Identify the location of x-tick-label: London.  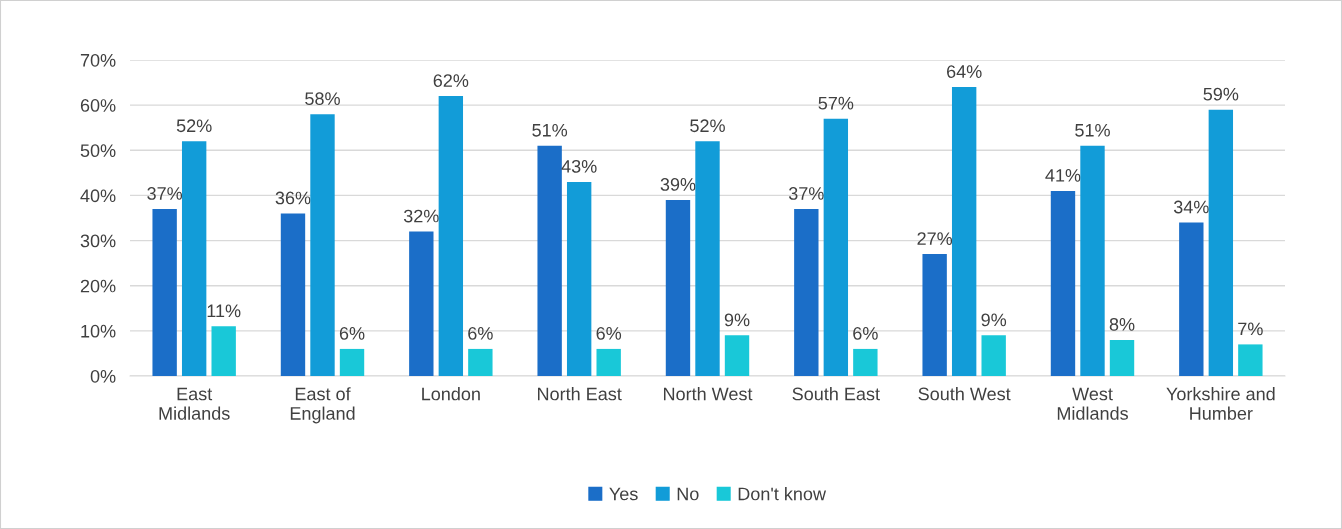
(451, 394).